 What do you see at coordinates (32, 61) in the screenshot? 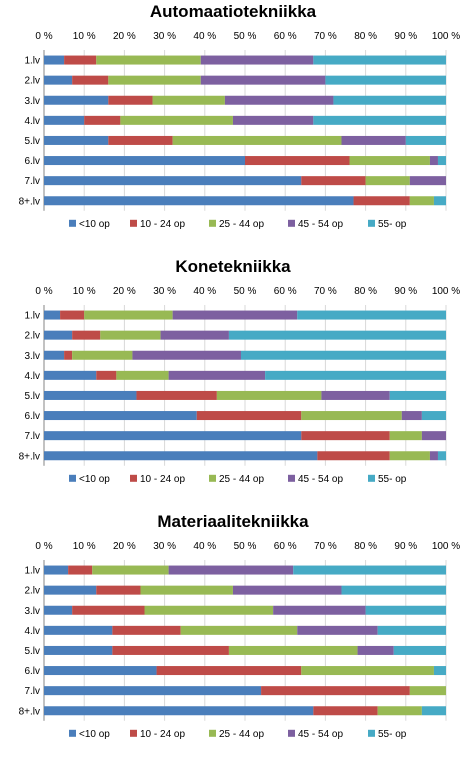
I see `category-label: 1.lv` at bounding box center [32, 61].